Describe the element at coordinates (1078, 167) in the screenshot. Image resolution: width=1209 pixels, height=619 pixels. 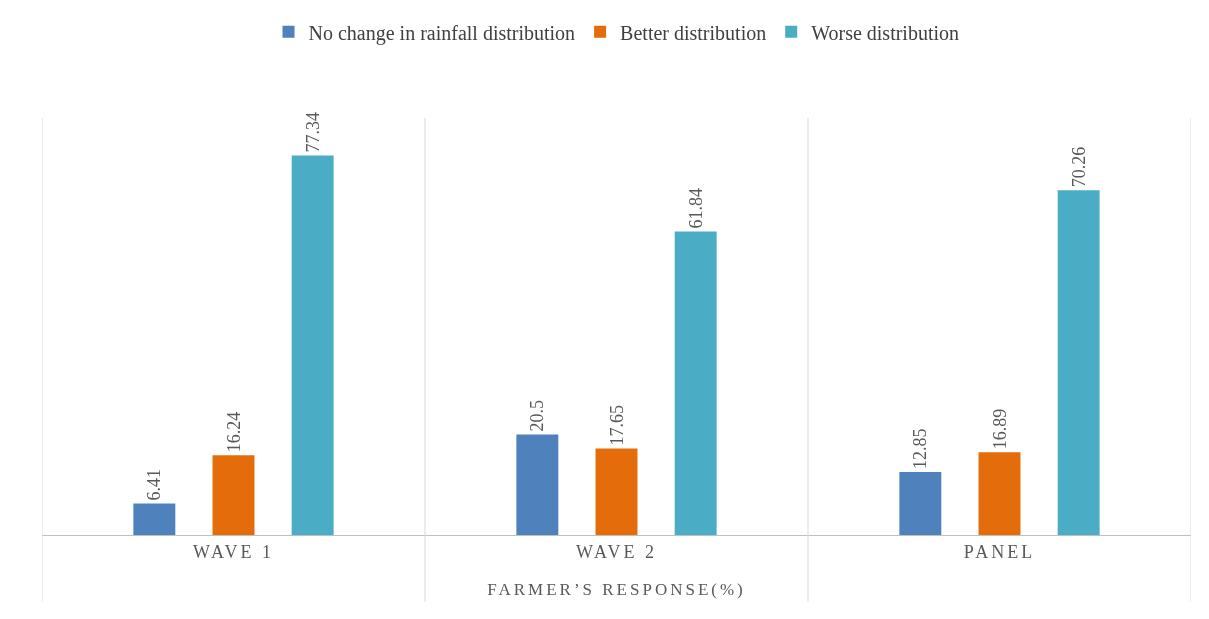
I see `data-label: 70.26` at that location.